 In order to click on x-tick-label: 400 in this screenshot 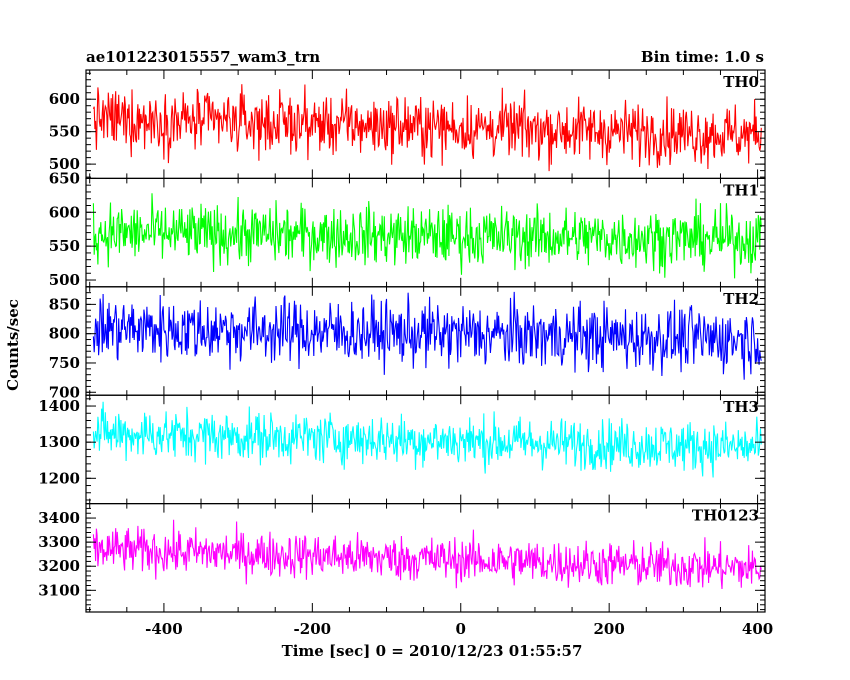, I will do `click(757, 629)`.